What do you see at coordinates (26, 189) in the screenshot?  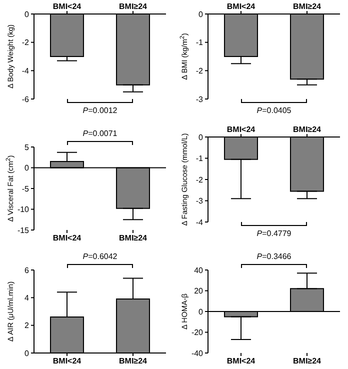 I see `y-tick-label: -5` at bounding box center [26, 189].